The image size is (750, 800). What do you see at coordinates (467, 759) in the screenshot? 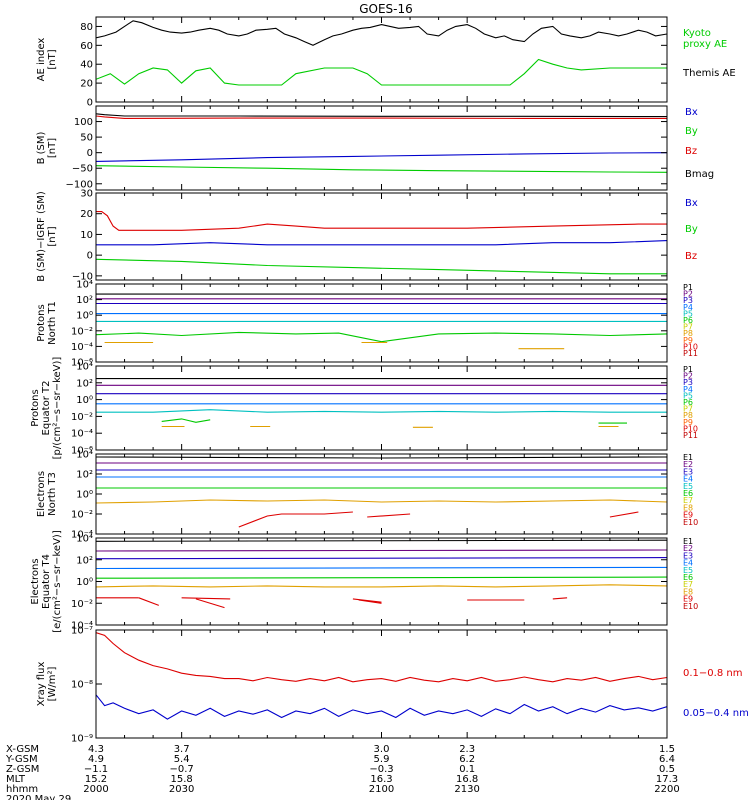
I see `x-tick-value: 6.2` at bounding box center [467, 759].